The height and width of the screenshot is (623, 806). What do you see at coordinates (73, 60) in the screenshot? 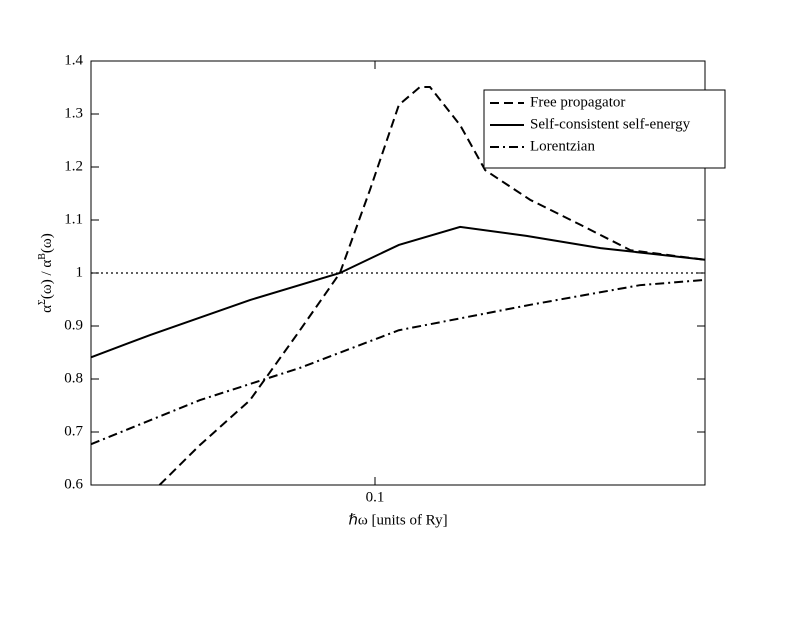
I see `y-tick-label: 1.4` at bounding box center [73, 60].